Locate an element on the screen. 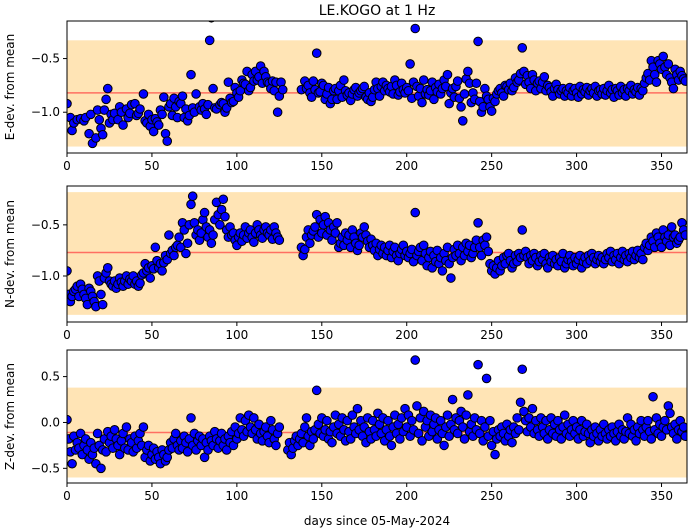 The height and width of the screenshot is (531, 692). y-axis-label: N-dev. from mean is located at coordinates (10, 254).